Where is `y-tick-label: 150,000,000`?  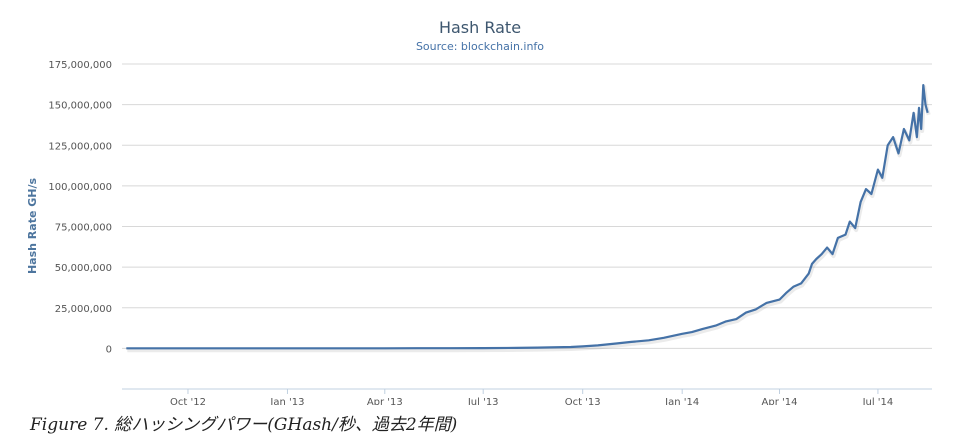
y-tick-label: 150,000,000 is located at coordinates (80, 106).